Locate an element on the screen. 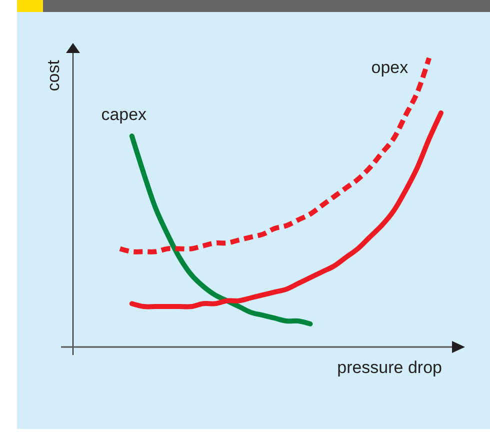  x-axis-title: pressure drop is located at coordinates (389, 367).